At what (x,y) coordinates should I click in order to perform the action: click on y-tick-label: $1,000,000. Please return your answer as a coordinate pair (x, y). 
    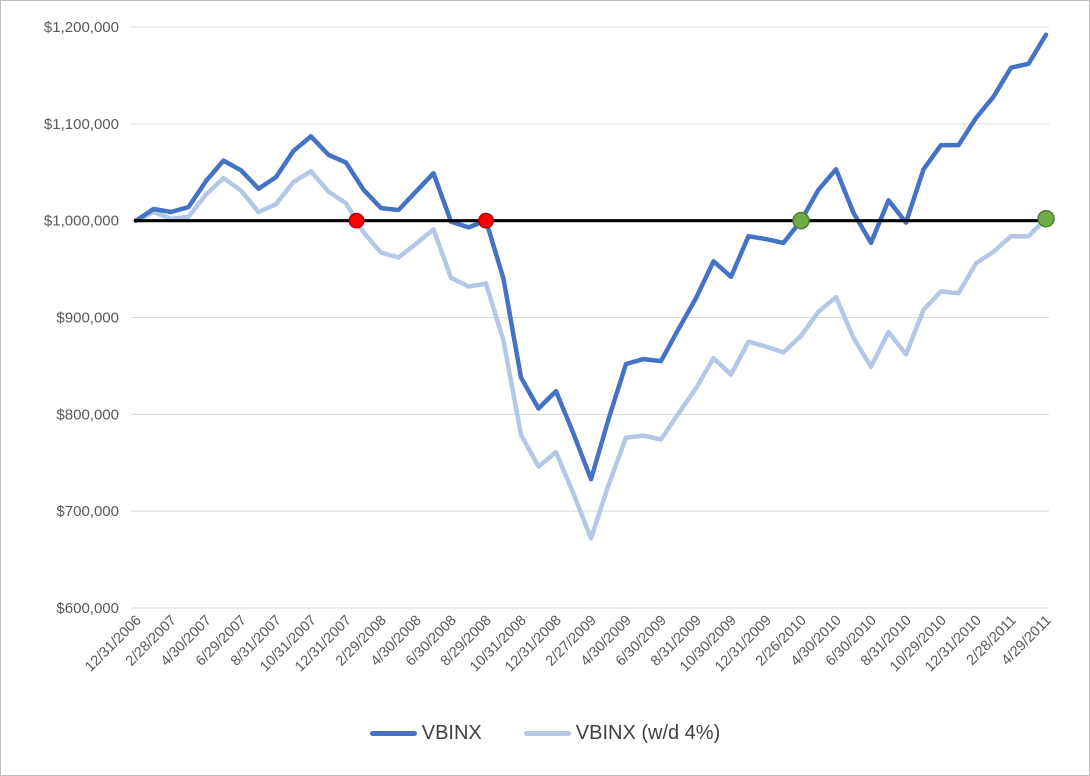
    Looking at the image, I should click on (81, 221).